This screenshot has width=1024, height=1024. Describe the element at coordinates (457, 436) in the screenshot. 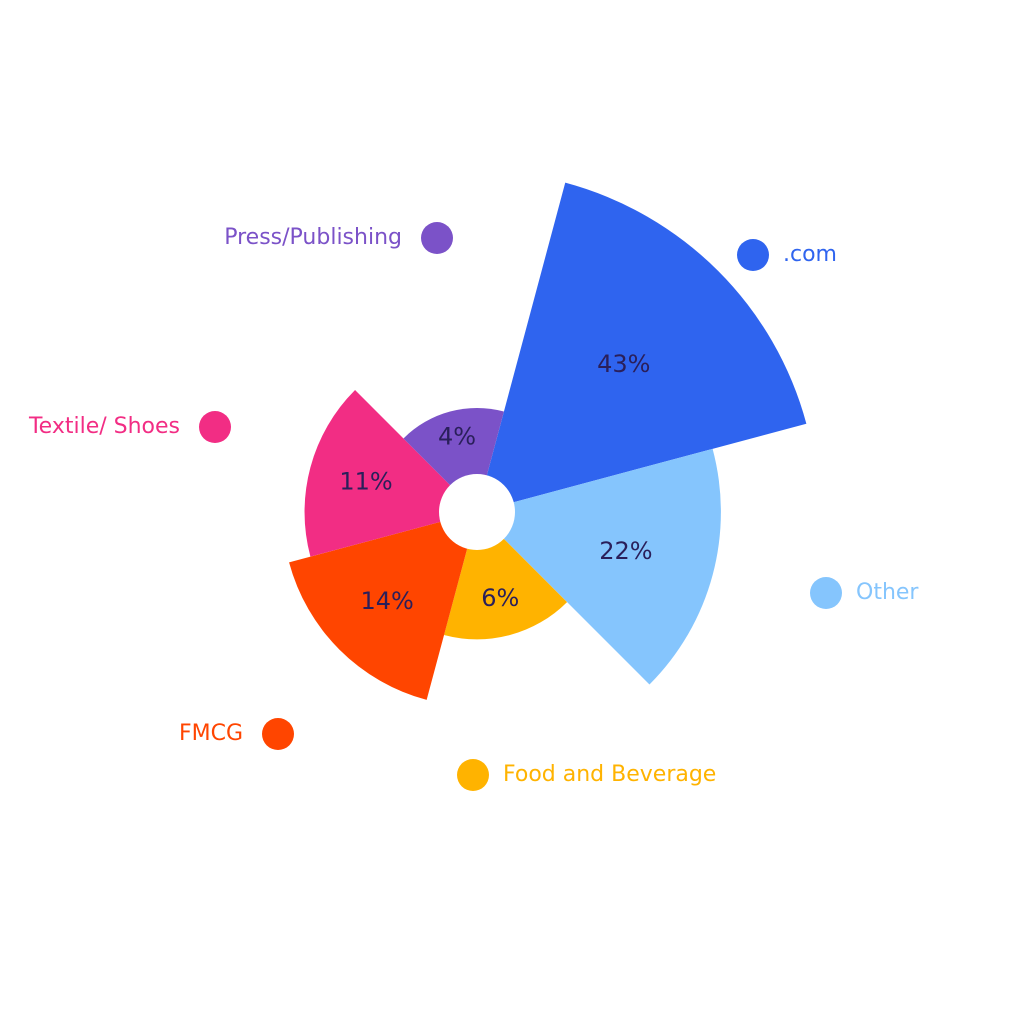

I see `data-label: 4%` at that location.